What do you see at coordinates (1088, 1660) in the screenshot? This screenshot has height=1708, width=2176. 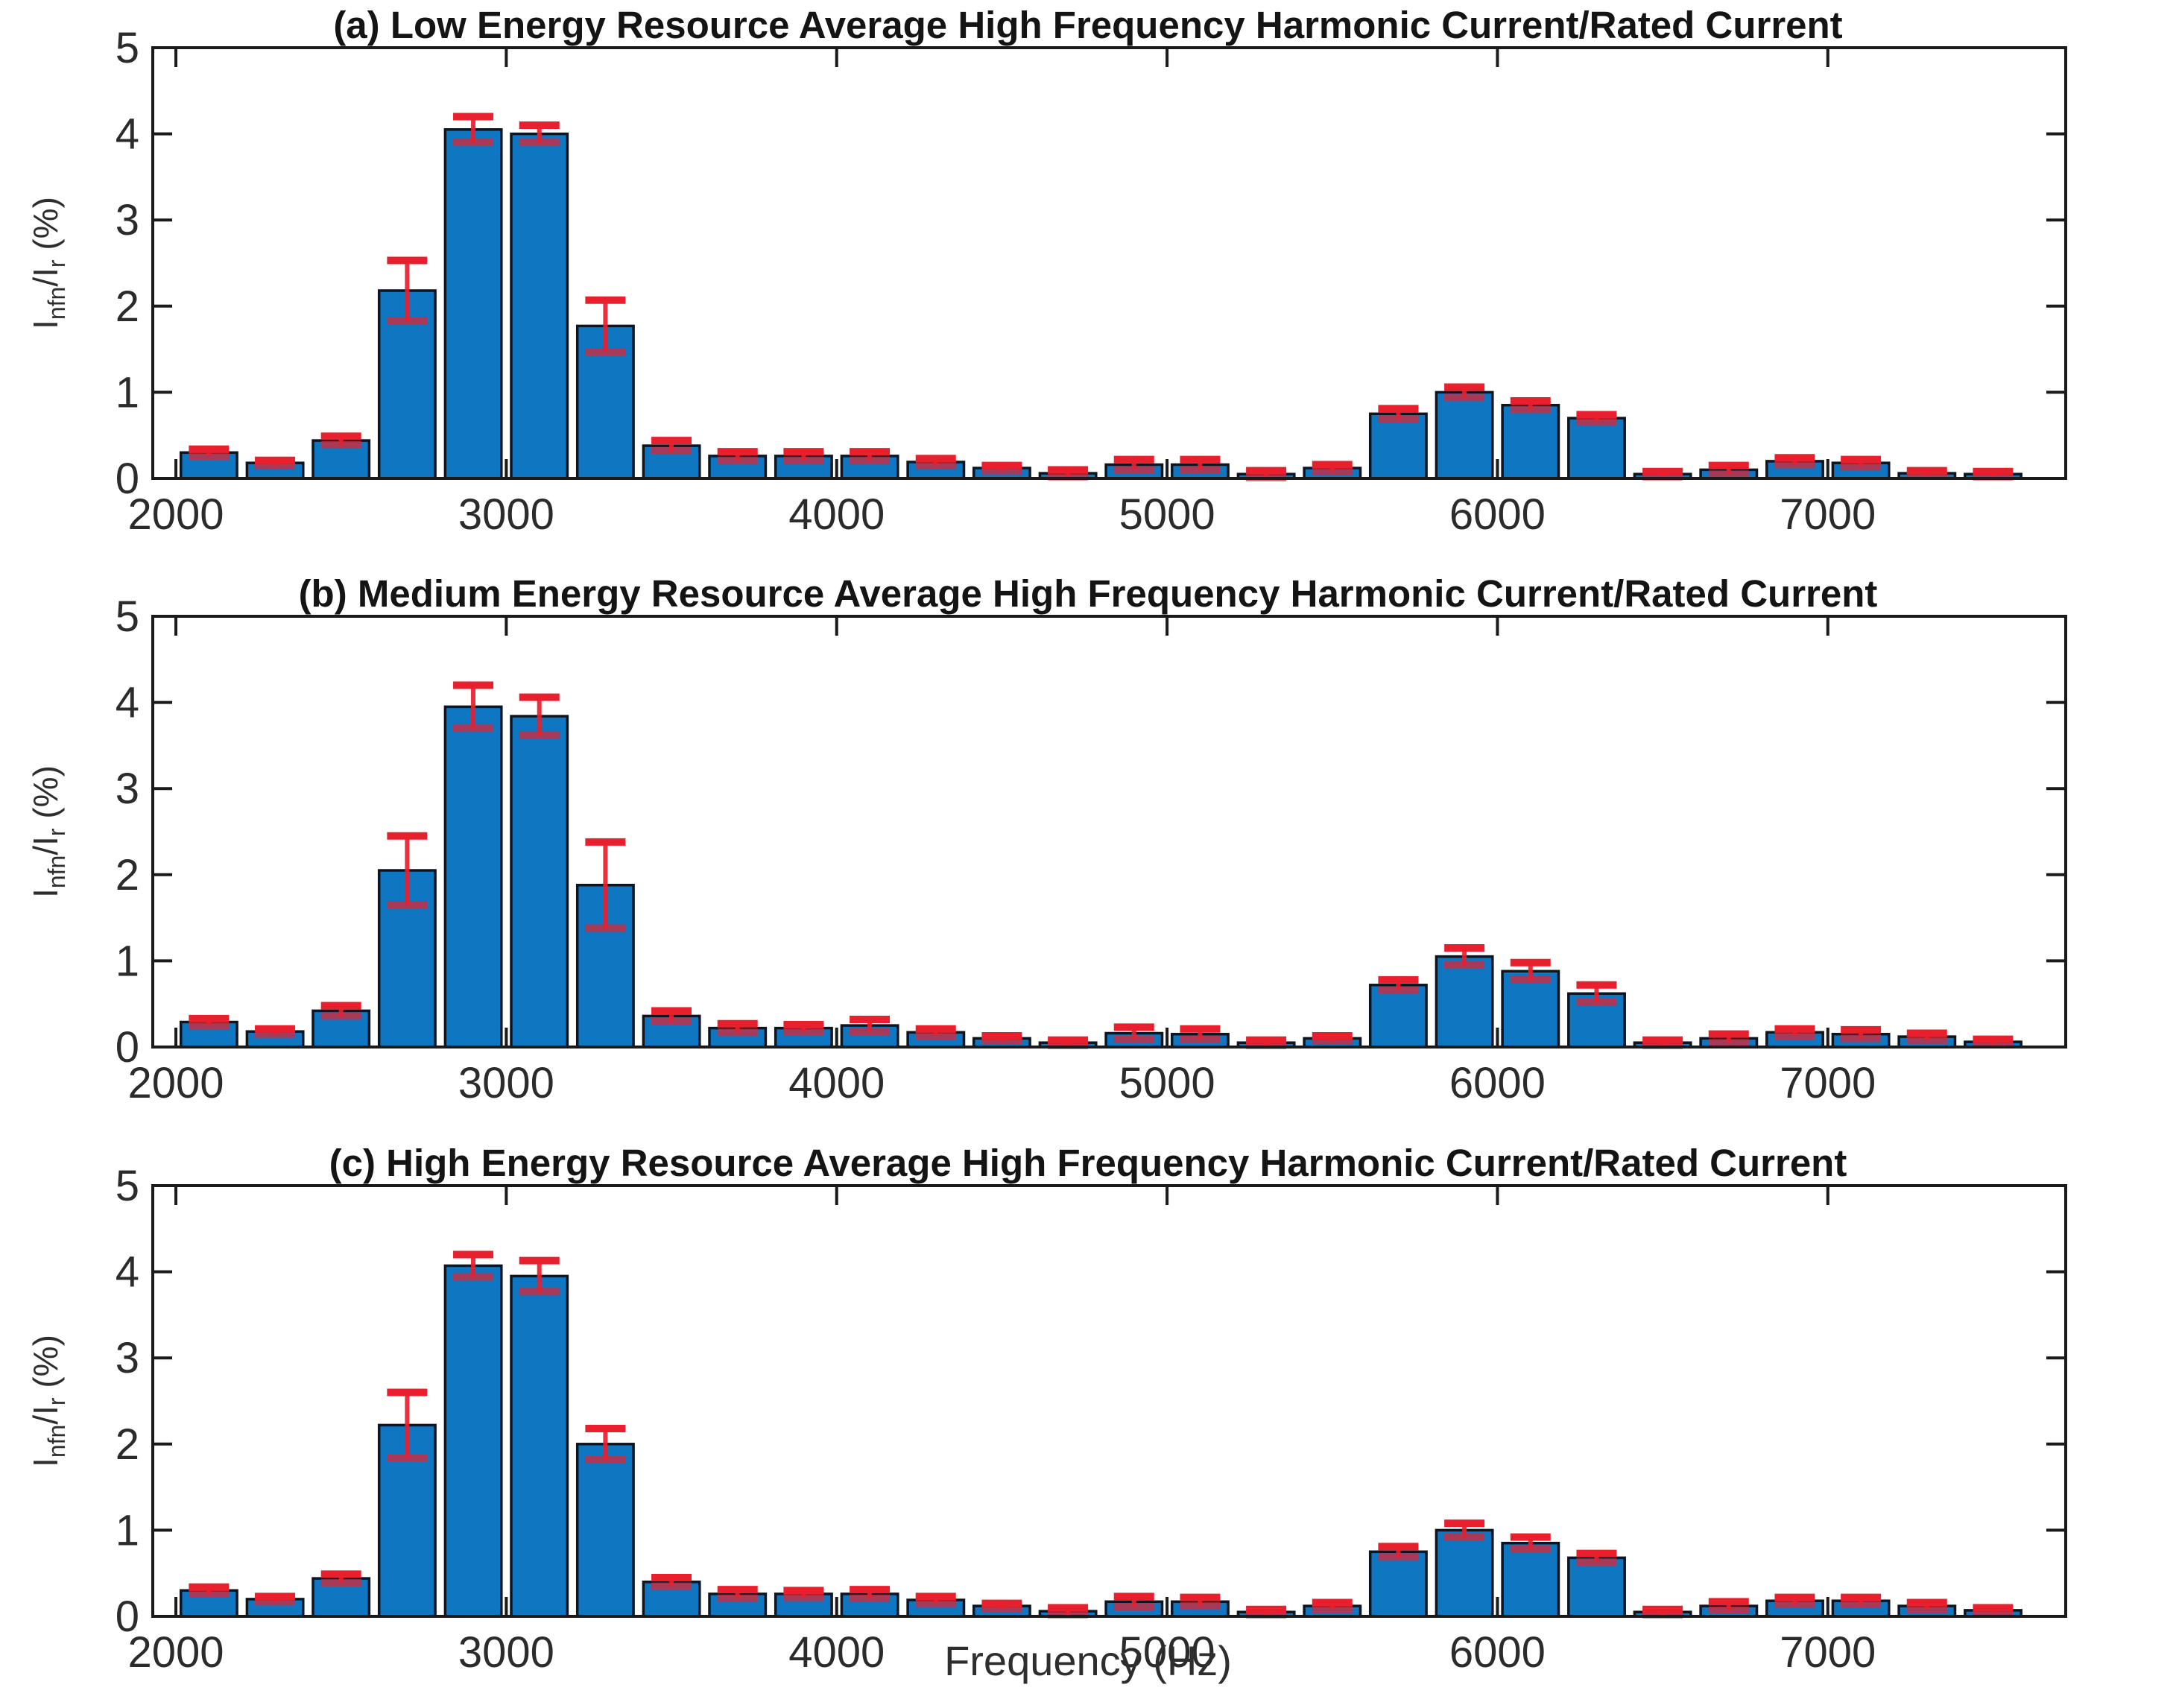 I see `x-axis-label: Frequency (Hz)` at bounding box center [1088, 1660].